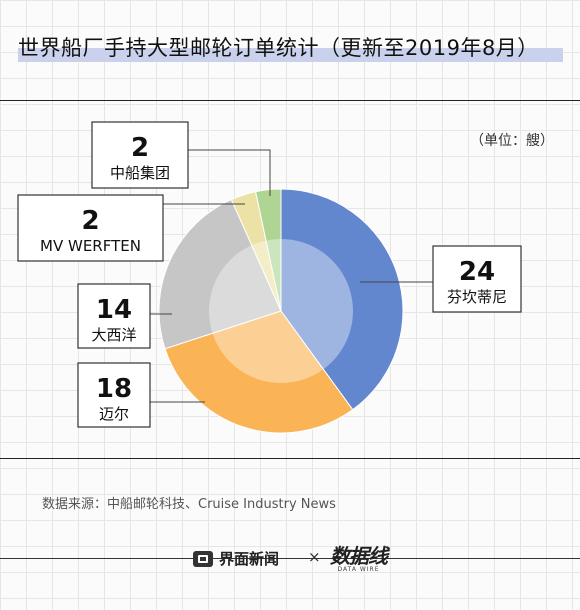 The width and height of the screenshot is (580, 610). I want to click on data-wire-logo: 数据线 DATA WIRE, so click(359, 556).